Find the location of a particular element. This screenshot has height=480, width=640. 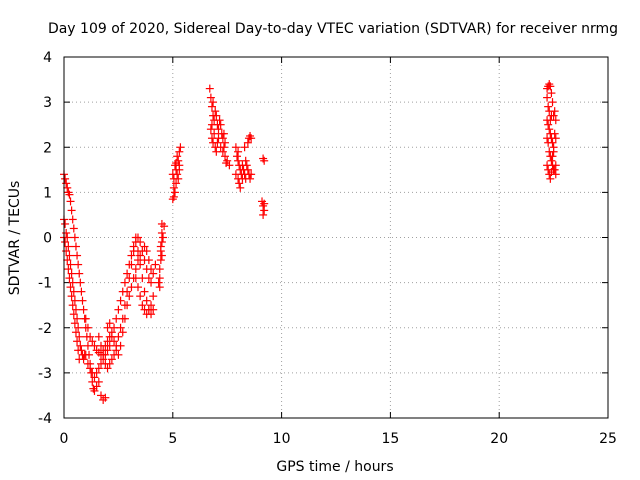

x-tick-label: 20 is located at coordinates (499, 439).